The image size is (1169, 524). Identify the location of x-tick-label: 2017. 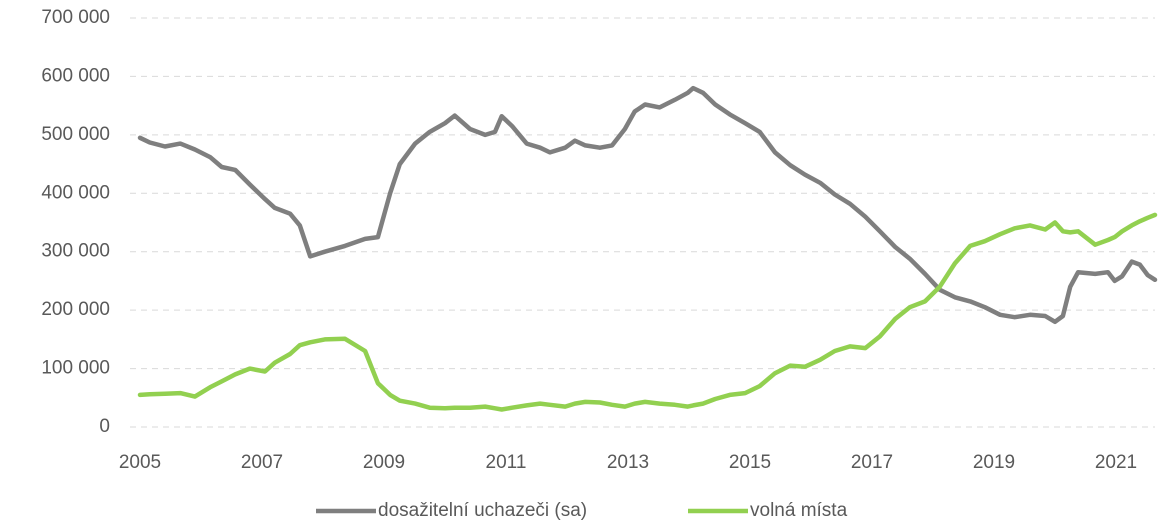
(872, 462).